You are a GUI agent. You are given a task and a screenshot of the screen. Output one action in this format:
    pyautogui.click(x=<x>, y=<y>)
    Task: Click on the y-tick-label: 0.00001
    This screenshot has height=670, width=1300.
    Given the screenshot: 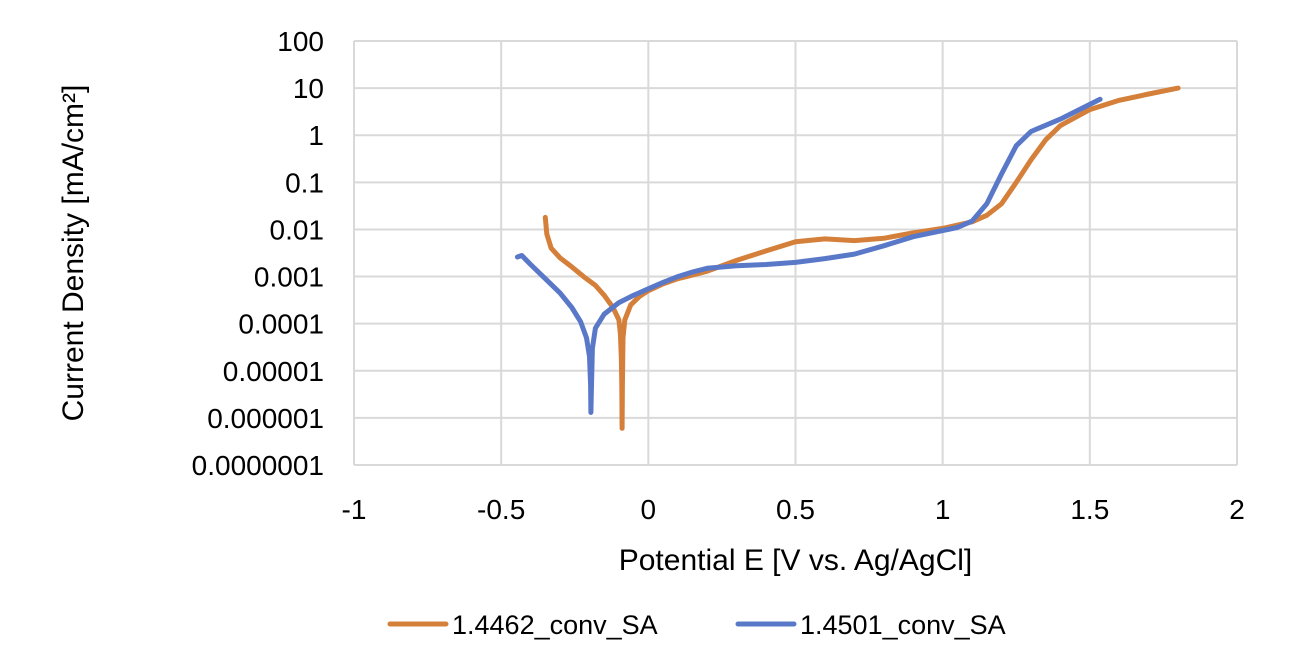 What is the action you would take?
    pyautogui.click(x=273, y=371)
    